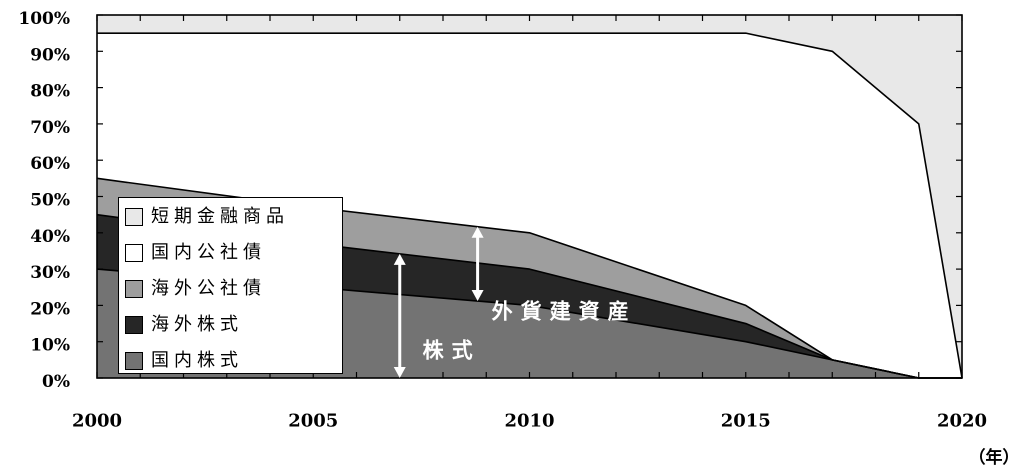 The image size is (1027, 474). Describe the element at coordinates (962, 421) in the screenshot. I see `x-tick-label: 2020` at that location.